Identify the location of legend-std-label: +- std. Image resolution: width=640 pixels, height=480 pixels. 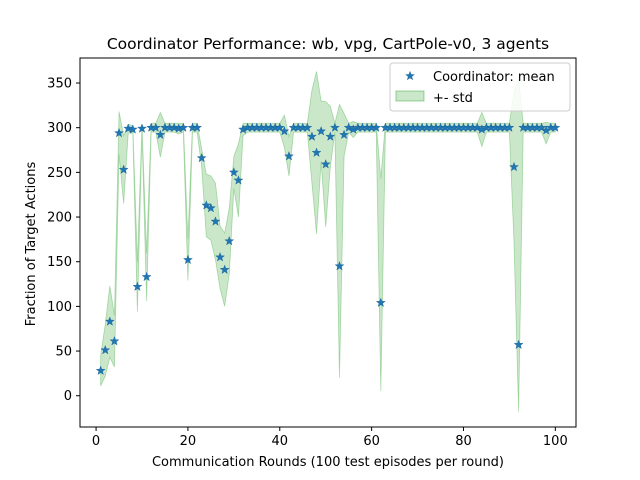
(453, 98).